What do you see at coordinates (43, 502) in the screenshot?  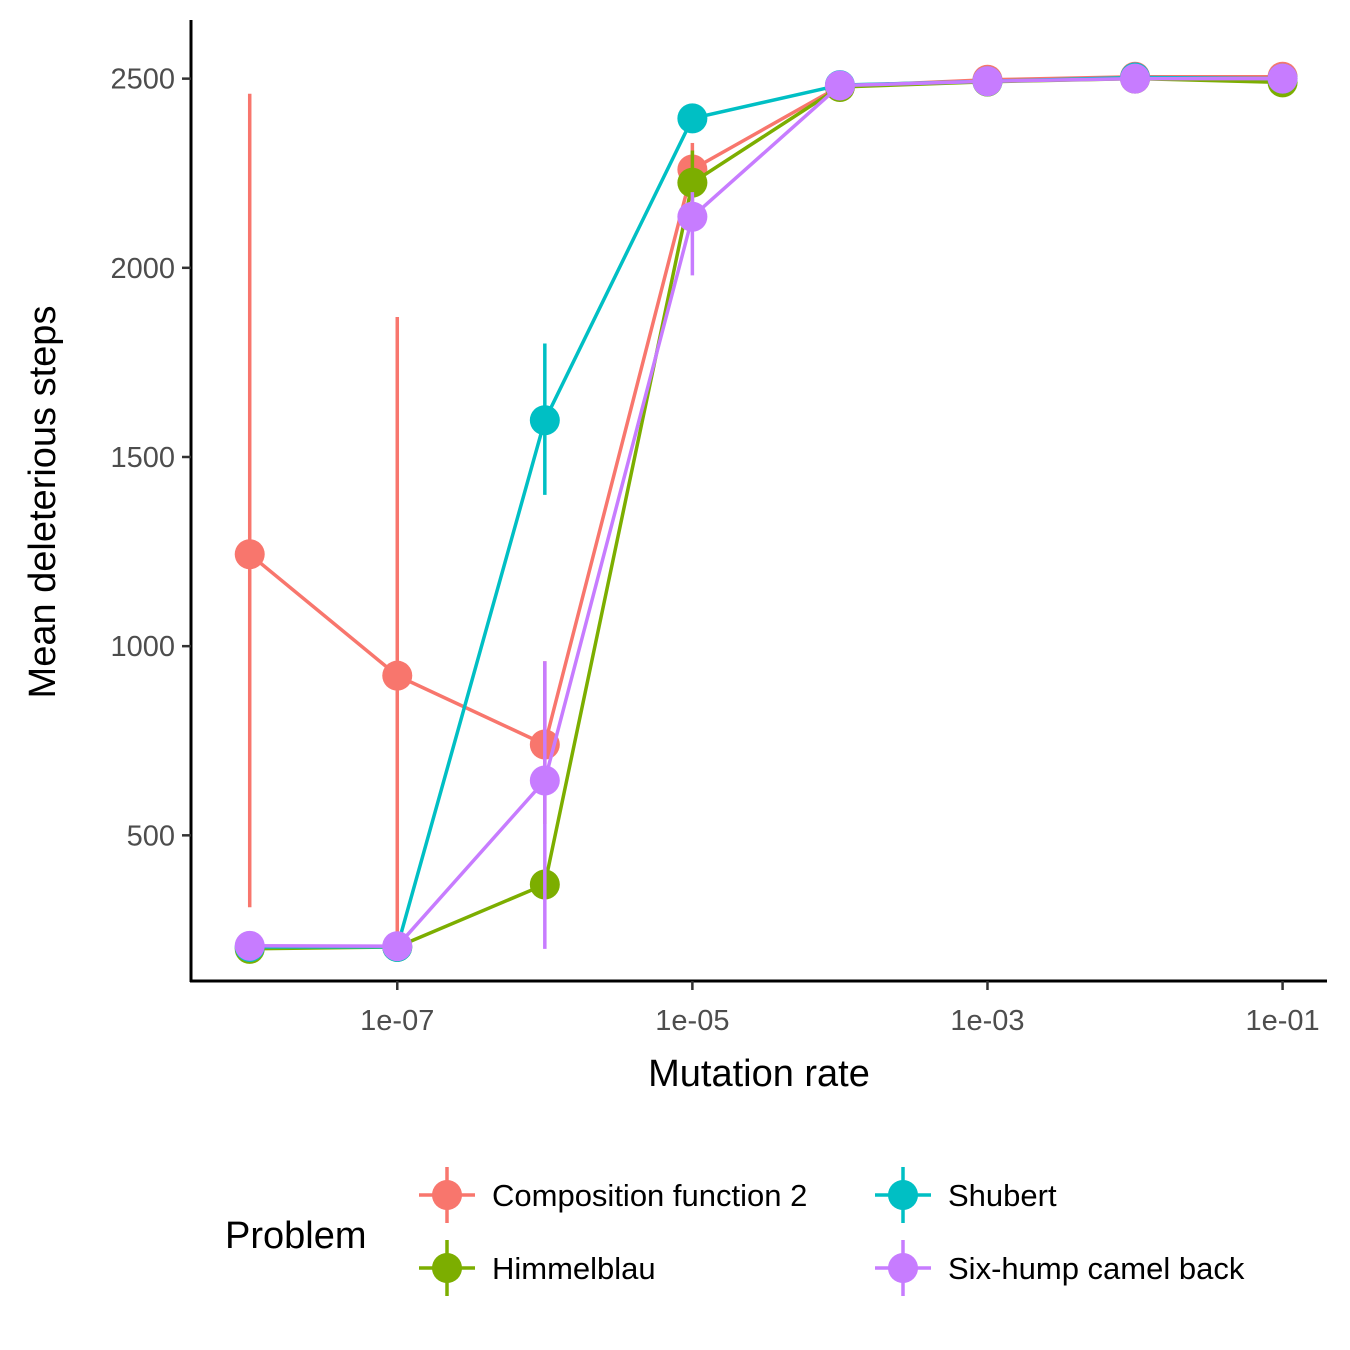 I see `y-axis-title: Mean deleterious steps` at bounding box center [43, 502].